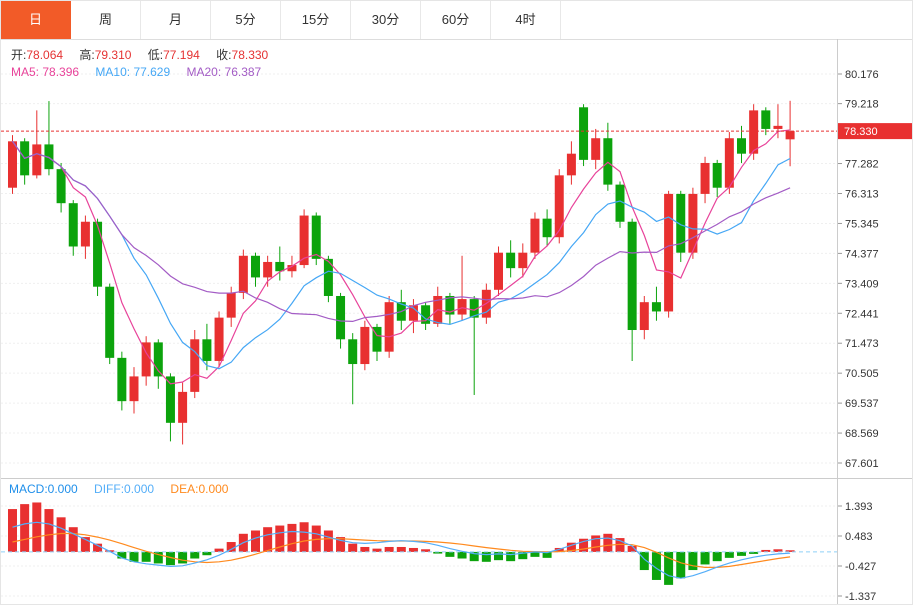  I want to click on svg-text: 73.409, so click(862, 284).